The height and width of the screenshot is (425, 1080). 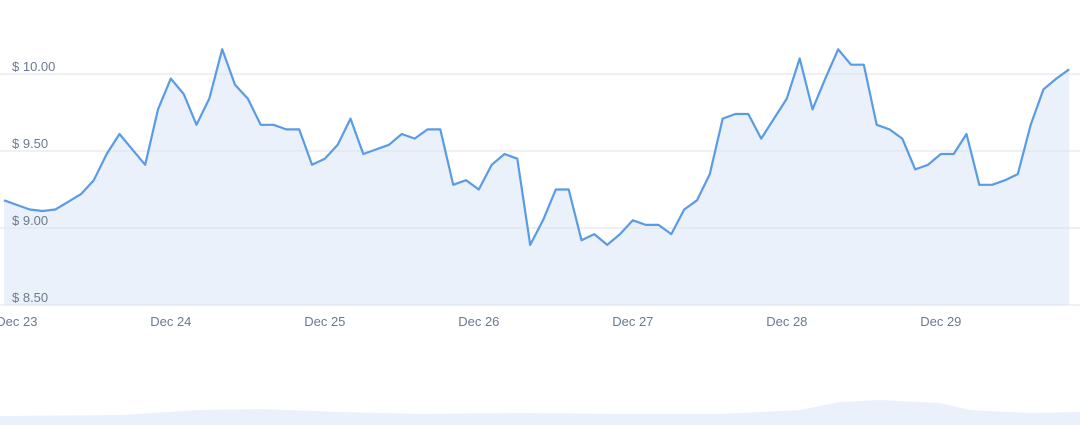 What do you see at coordinates (30, 143) in the screenshot?
I see `y-tick-label: $ 9.50` at bounding box center [30, 143].